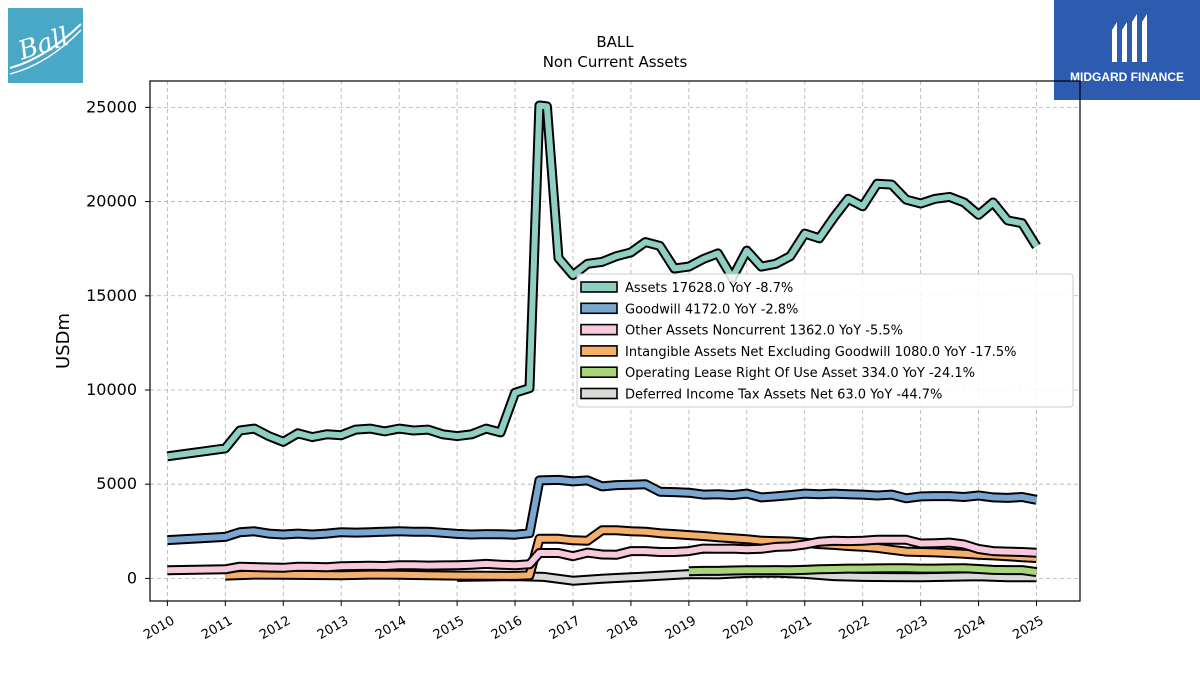 Image resolution: width=1200 pixels, height=675 pixels. I want to click on x-tick-label: 2023, so click(912, 628).